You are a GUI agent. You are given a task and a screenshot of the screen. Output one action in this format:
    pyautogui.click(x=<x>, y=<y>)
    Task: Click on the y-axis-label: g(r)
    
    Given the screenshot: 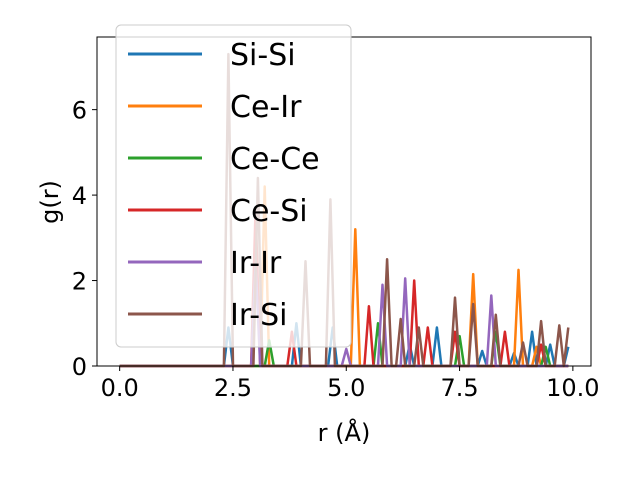 What is the action you would take?
    pyautogui.click(x=50, y=202)
    